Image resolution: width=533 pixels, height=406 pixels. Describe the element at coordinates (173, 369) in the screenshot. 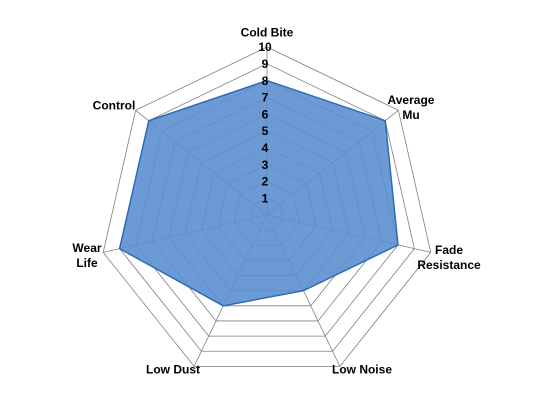

I see `axis-label: Low Dust` at that location.